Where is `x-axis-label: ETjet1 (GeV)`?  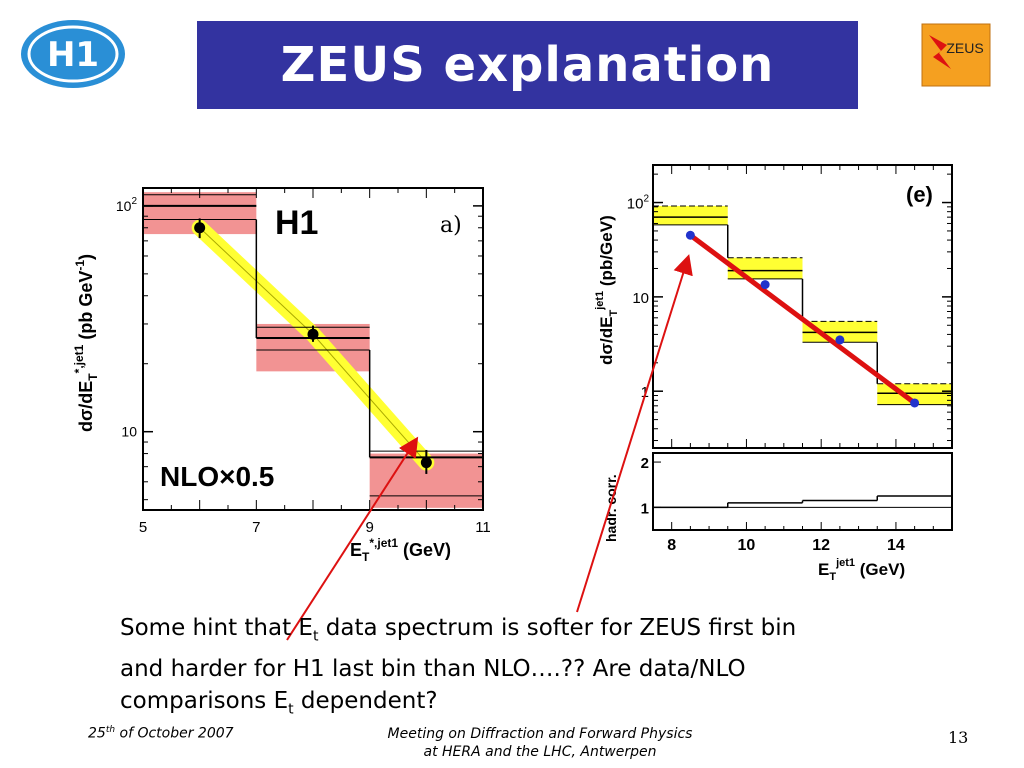
x-axis-label: ETjet1 (GeV) is located at coordinates (861, 570).